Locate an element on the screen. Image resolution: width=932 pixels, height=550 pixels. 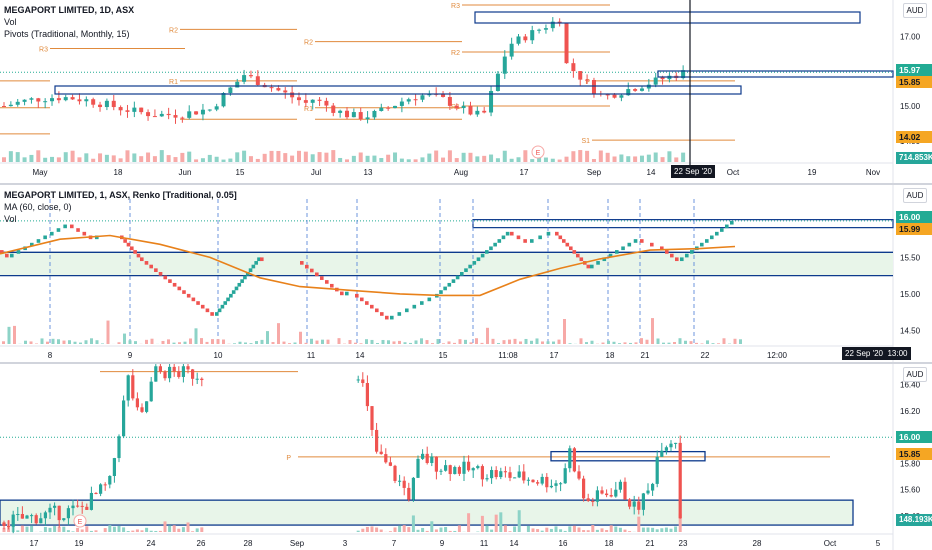
intraday-currency-unit: AUD is located at coordinates (915, 374).